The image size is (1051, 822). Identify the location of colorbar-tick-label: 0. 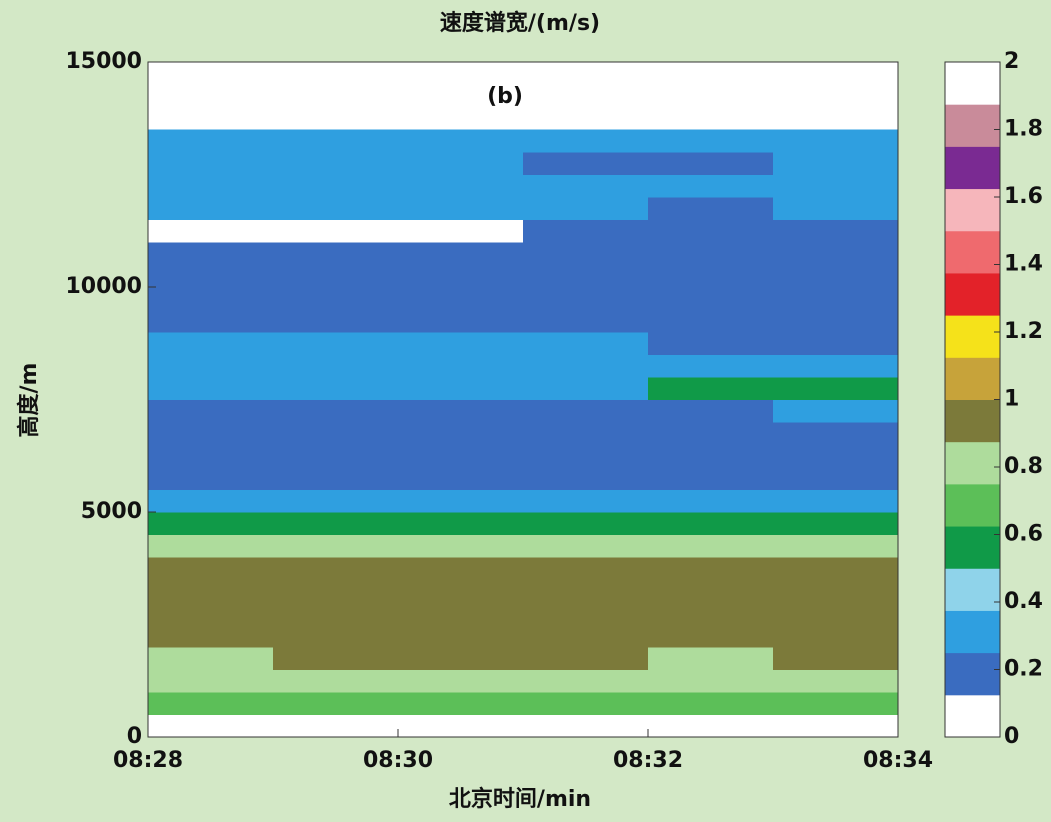
(1011, 736).